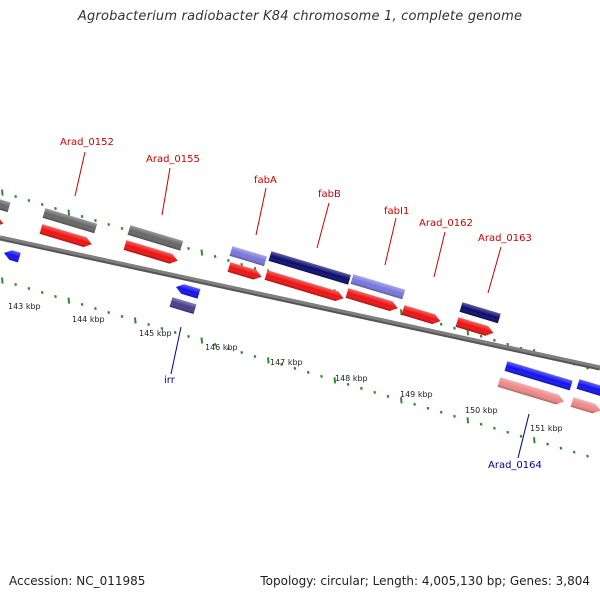 This screenshot has width=600, height=600. What do you see at coordinates (329, 194) in the screenshot?
I see `gene-label-fabB: fabB` at bounding box center [329, 194].